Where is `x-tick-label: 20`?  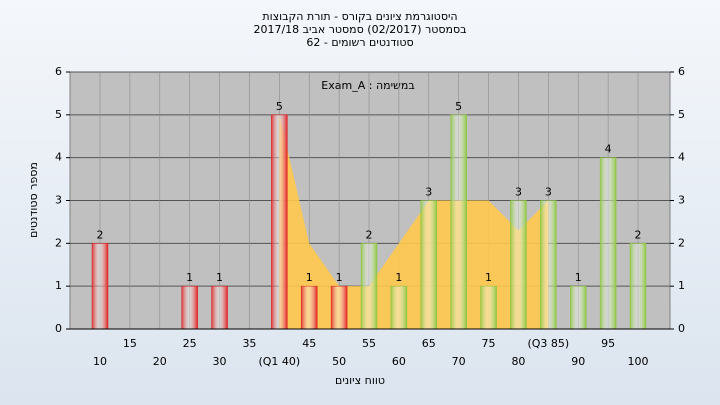
x-tick-label: 20 is located at coordinates (160, 361).